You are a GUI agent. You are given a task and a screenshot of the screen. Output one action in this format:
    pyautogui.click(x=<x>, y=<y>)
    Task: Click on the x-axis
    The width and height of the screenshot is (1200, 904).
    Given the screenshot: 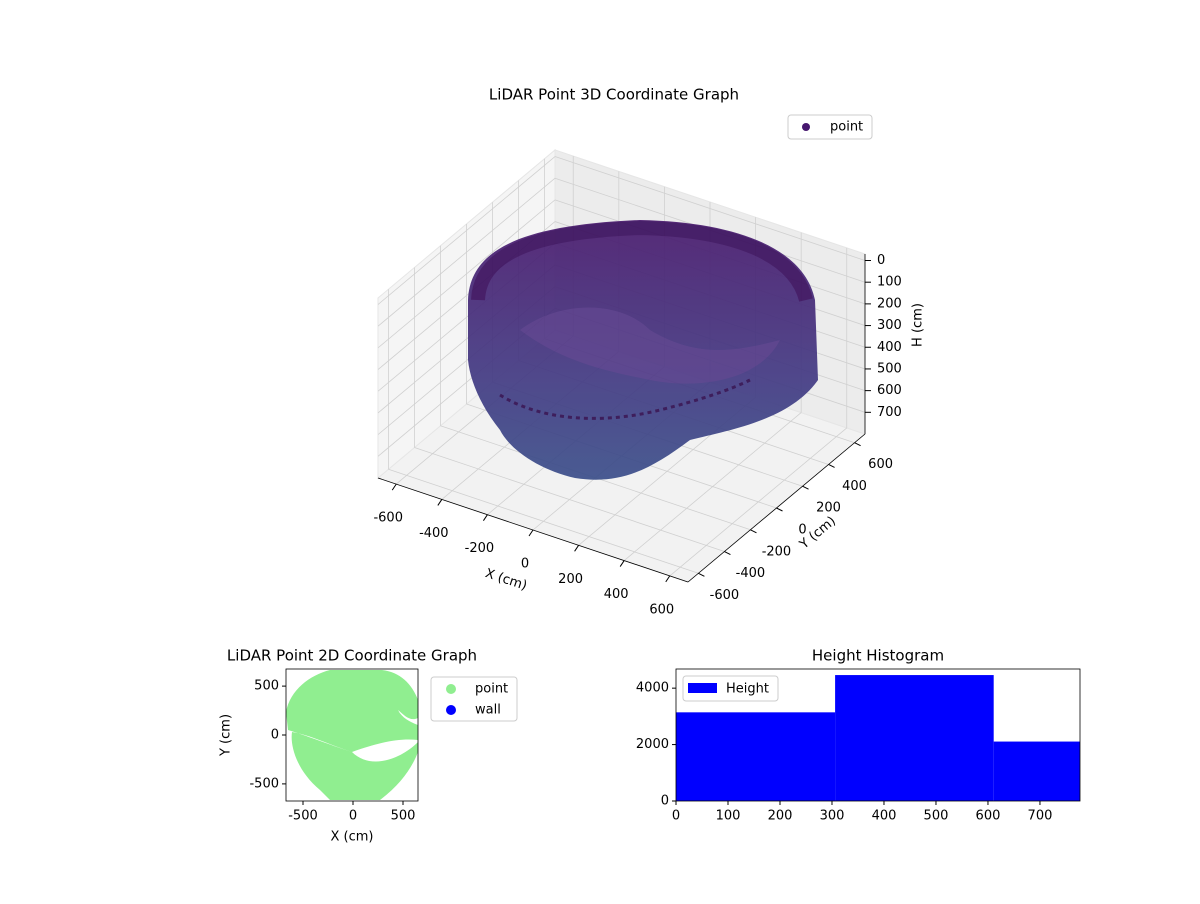 What is the action you would take?
    pyautogui.click(x=533, y=530)
    